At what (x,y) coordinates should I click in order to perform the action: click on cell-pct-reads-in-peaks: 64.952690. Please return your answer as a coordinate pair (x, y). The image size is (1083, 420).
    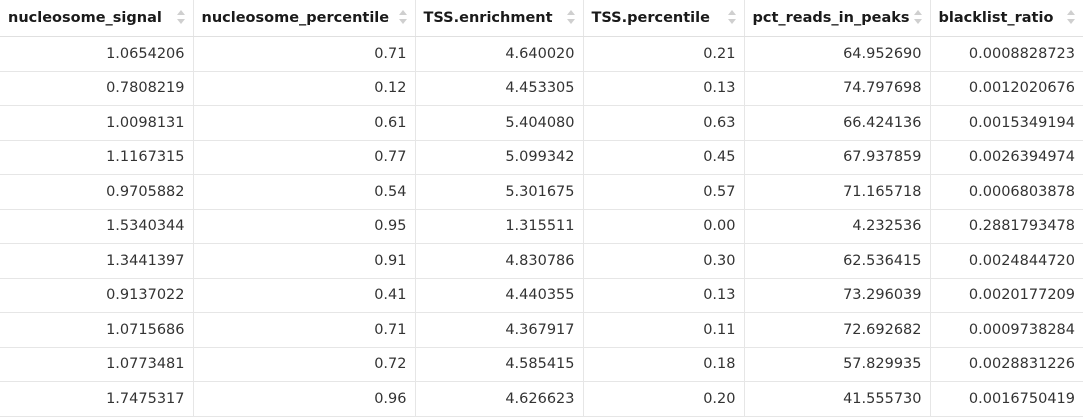
    Looking at the image, I should click on (837, 54).